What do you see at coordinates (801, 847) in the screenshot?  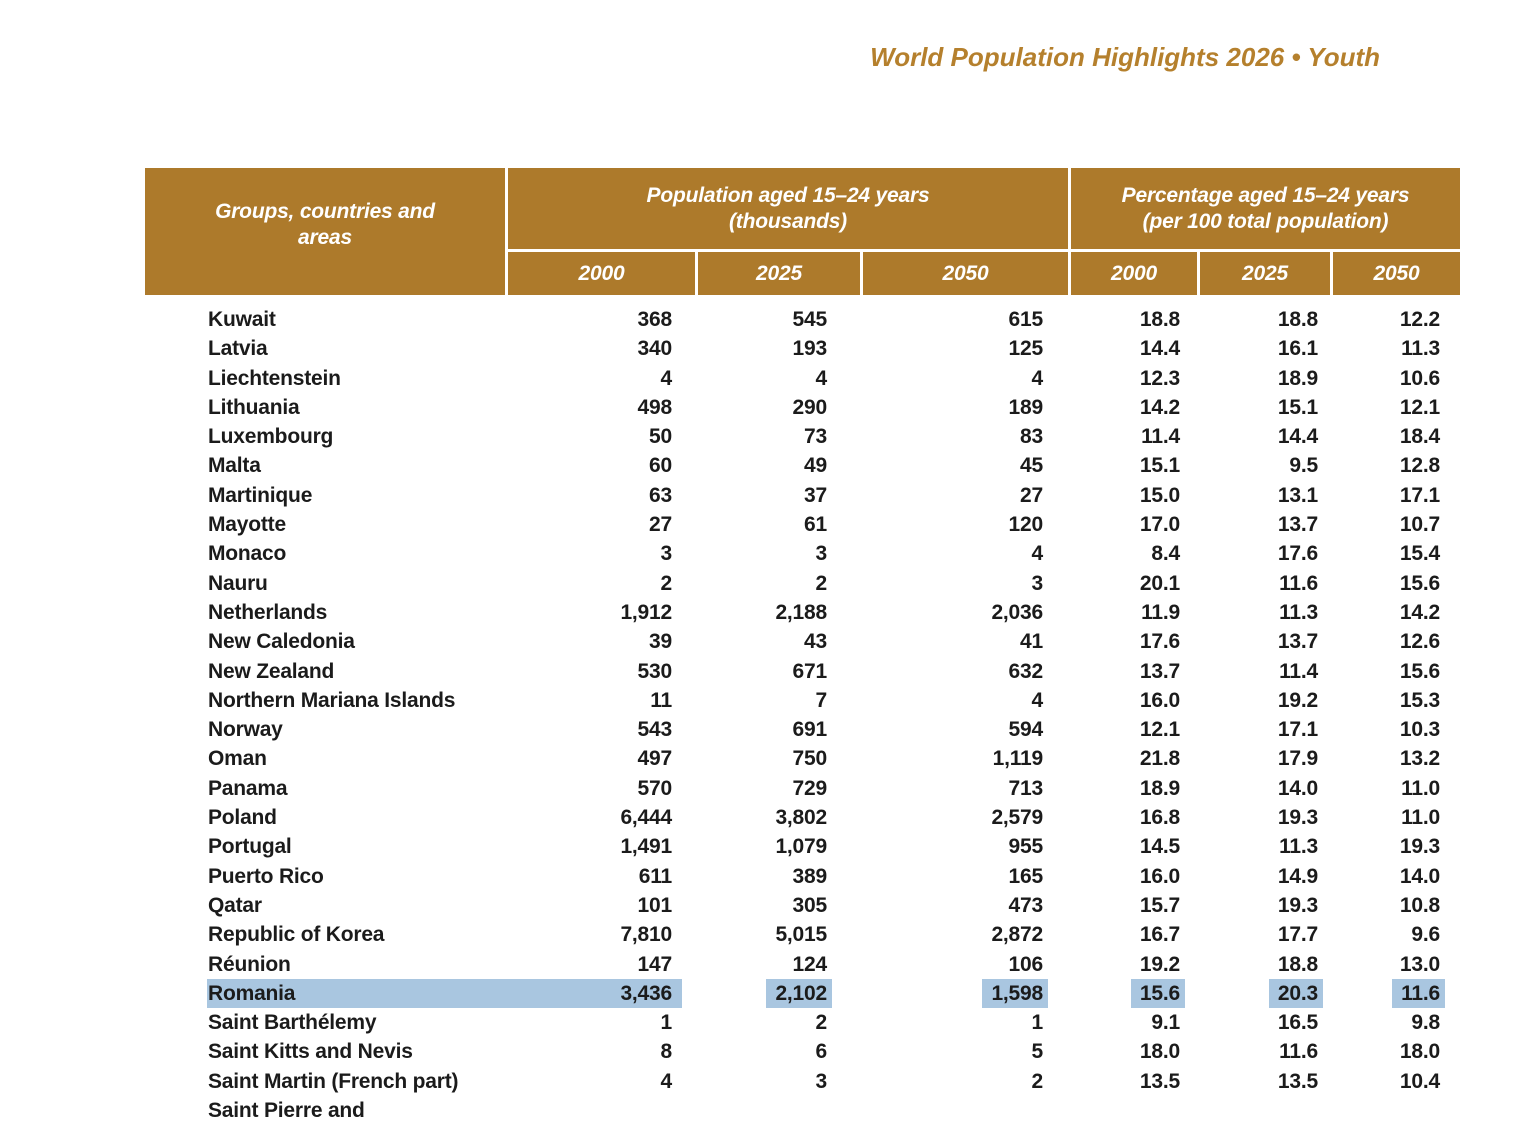 I see `value-text: 1,079` at bounding box center [801, 847].